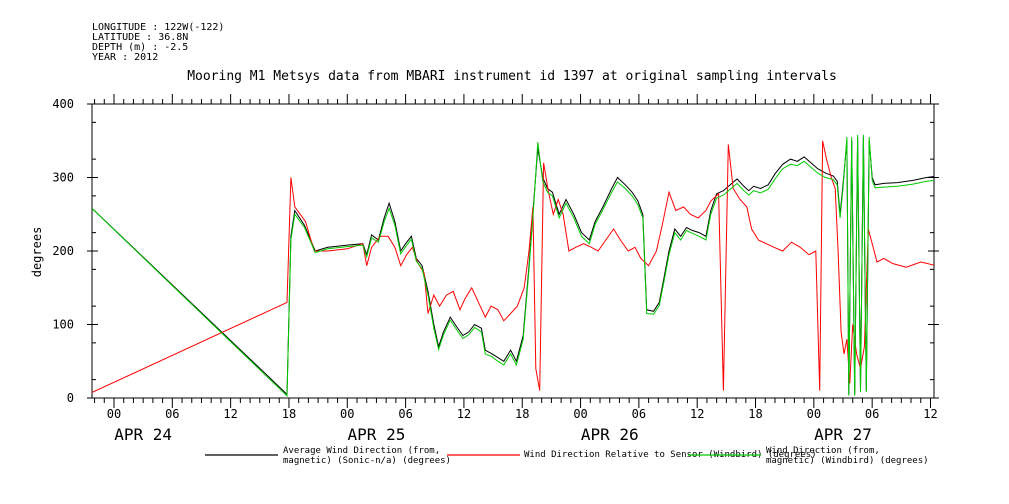 Image resolution: width=1009 pixels, height=504 pixels. Describe the element at coordinates (823, 451) in the screenshot. I see `legend-label-3: Wind Direction (from,` at that location.